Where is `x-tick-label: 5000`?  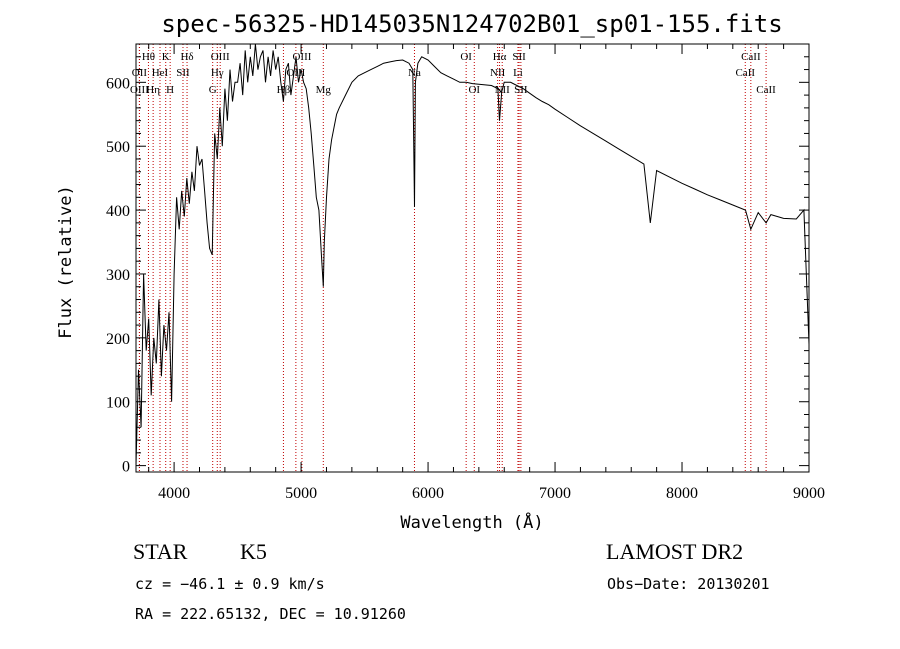
x-tick-label: 5000 is located at coordinates (301, 493).